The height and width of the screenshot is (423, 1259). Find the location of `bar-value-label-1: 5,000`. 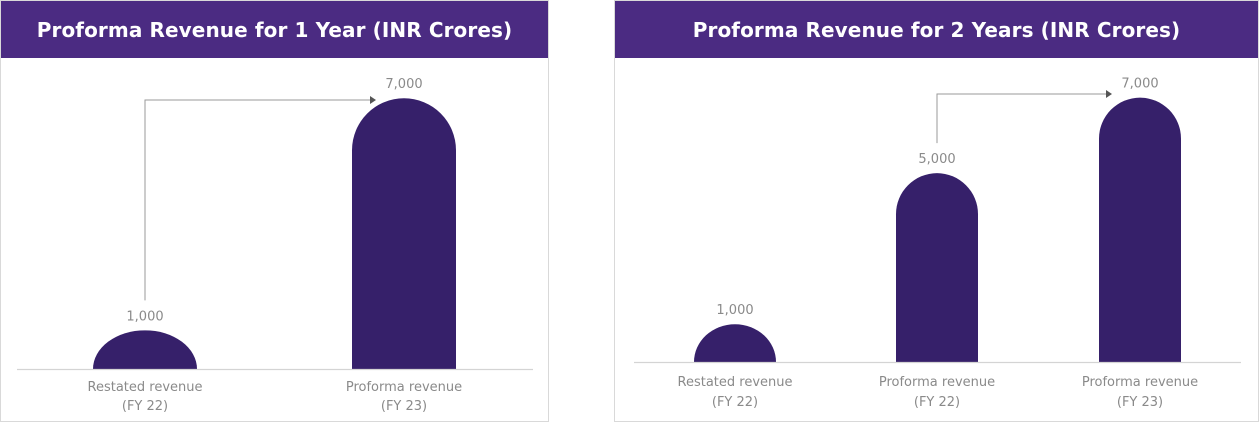

bar-value-label-1: 5,000 is located at coordinates (936, 159).